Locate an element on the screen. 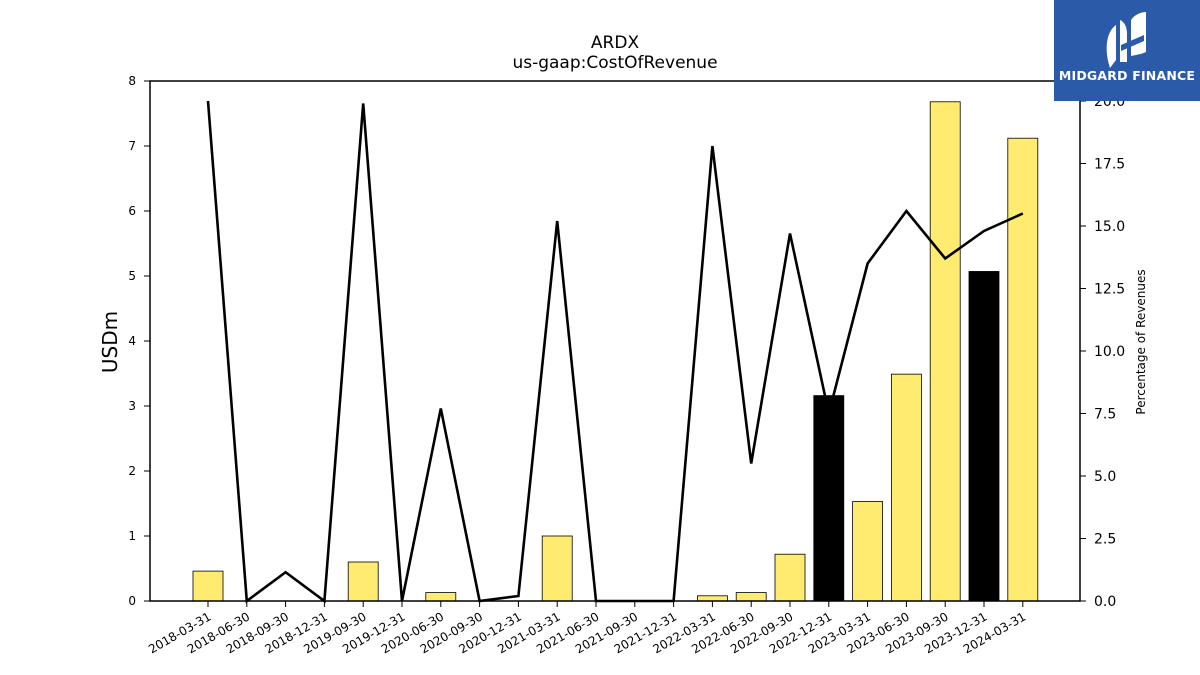 Image resolution: width=1200 pixels, height=675 pixels. y-tick-label: 8 is located at coordinates (132, 81).